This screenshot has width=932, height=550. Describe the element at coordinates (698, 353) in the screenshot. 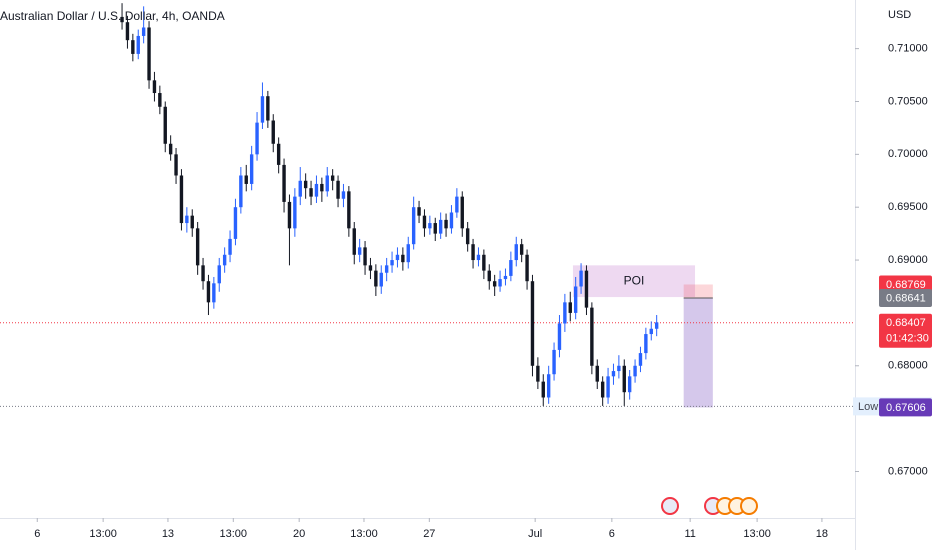

I see `target-zone` at that location.